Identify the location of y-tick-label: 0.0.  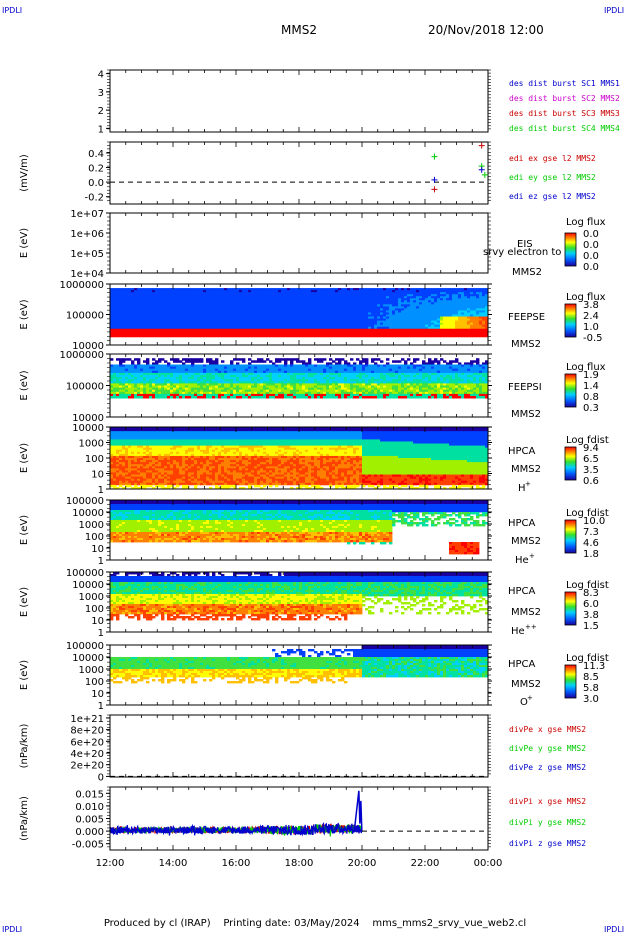
(96, 183).